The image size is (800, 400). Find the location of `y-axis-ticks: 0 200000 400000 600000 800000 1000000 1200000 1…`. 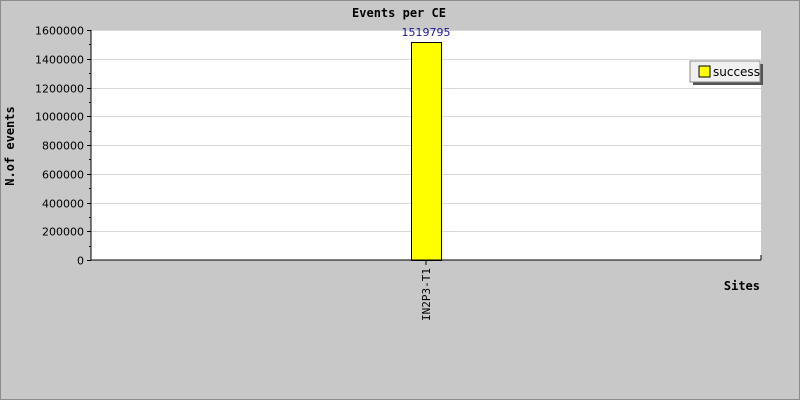

y-axis-ticks: 0 200000 400000 600000 800000 1000000 1200000 1… is located at coordinates (63, 146).